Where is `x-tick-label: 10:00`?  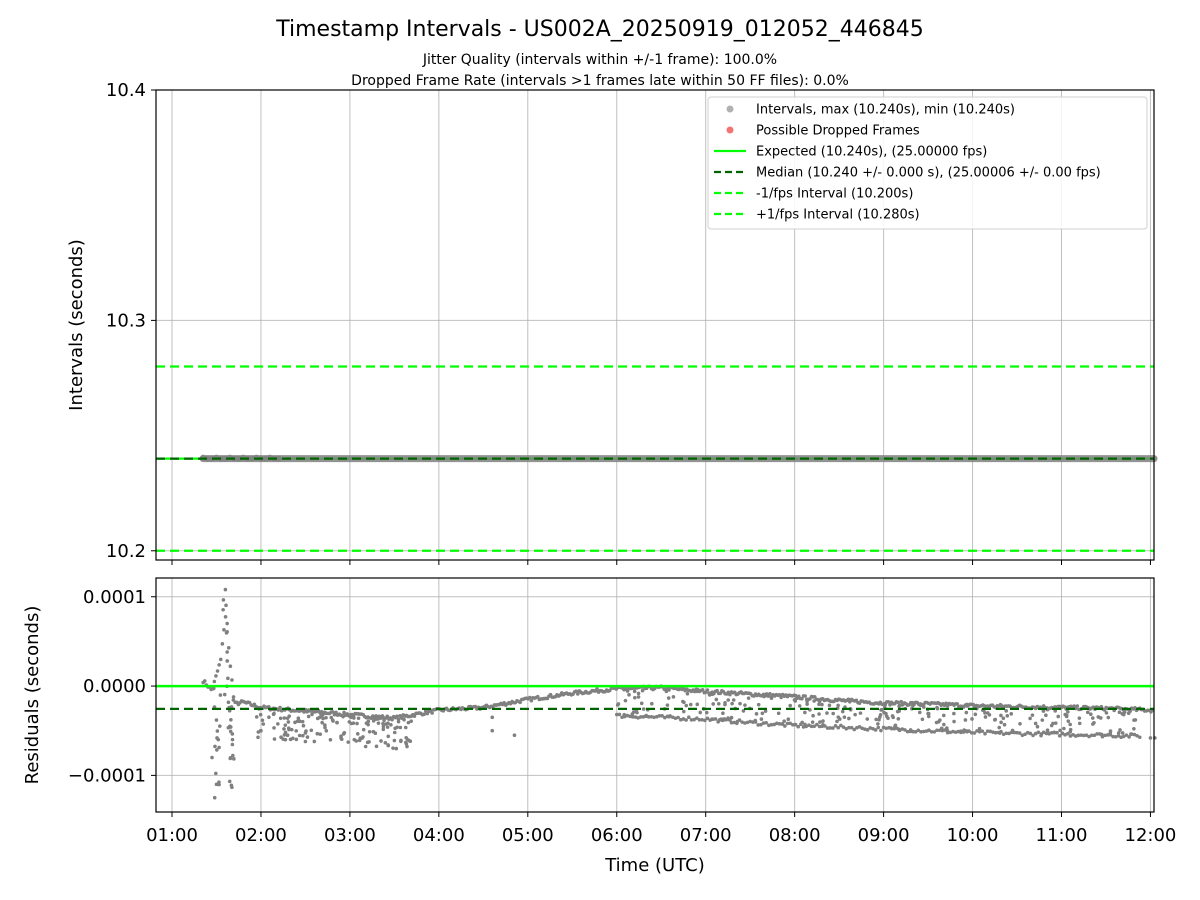
x-tick-label: 10:00 is located at coordinates (973, 835).